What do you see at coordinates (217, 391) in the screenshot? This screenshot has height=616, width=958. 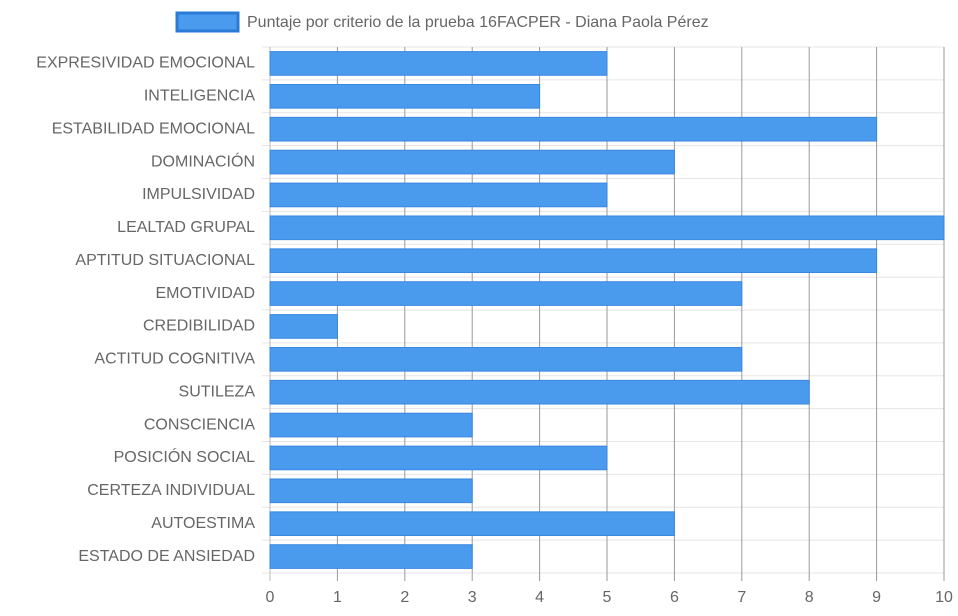 I see `y-tick-label: SUTILEZA` at bounding box center [217, 391].